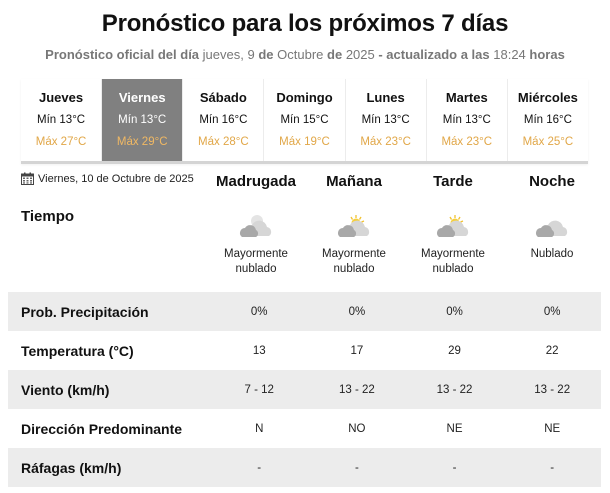  Describe the element at coordinates (48, 216) in the screenshot. I see `tiempo-label: Tiempo` at that location.